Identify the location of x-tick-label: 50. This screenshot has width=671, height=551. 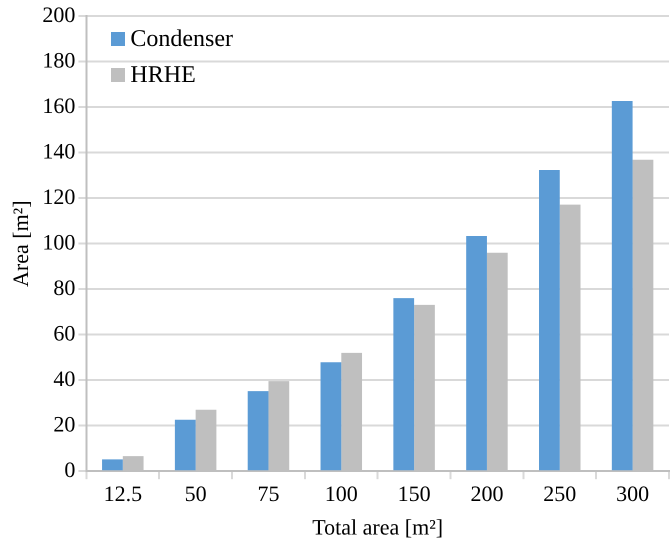
(195, 493).